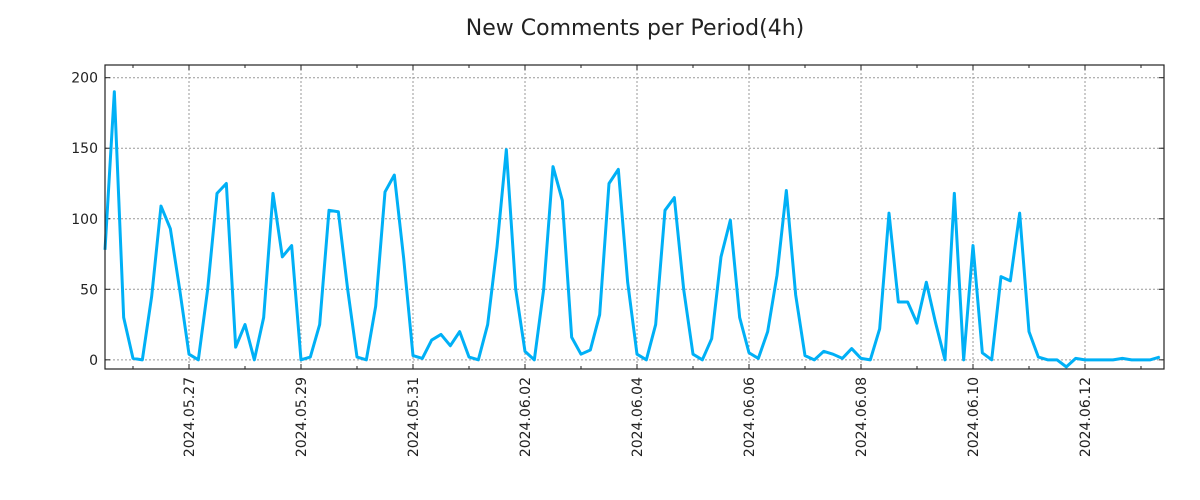 This screenshot has height=500, width=1200. Describe the element at coordinates (84, 220) in the screenshot. I see `y-tick-label: 100` at that location.